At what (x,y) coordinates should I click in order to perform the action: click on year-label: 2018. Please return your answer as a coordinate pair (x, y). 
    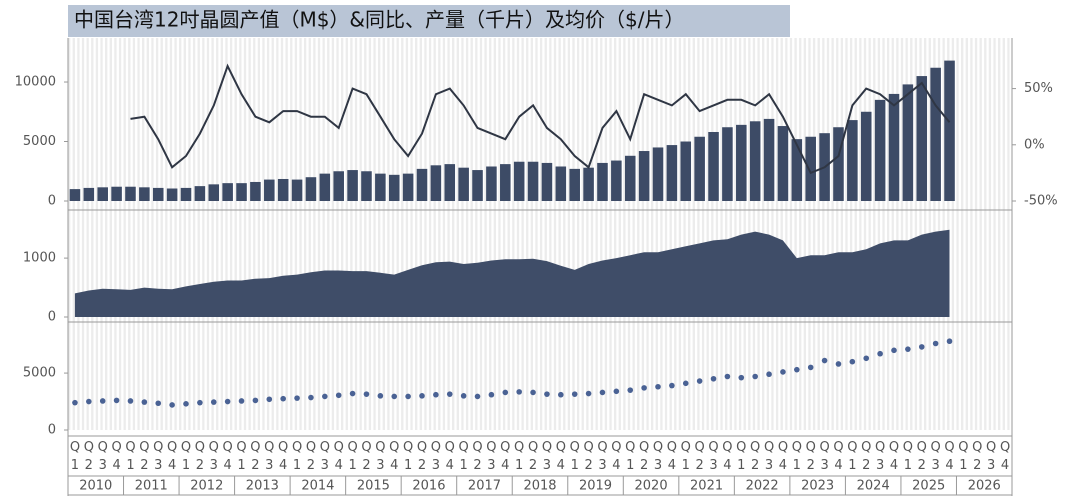
    Looking at the image, I should click on (539, 486).